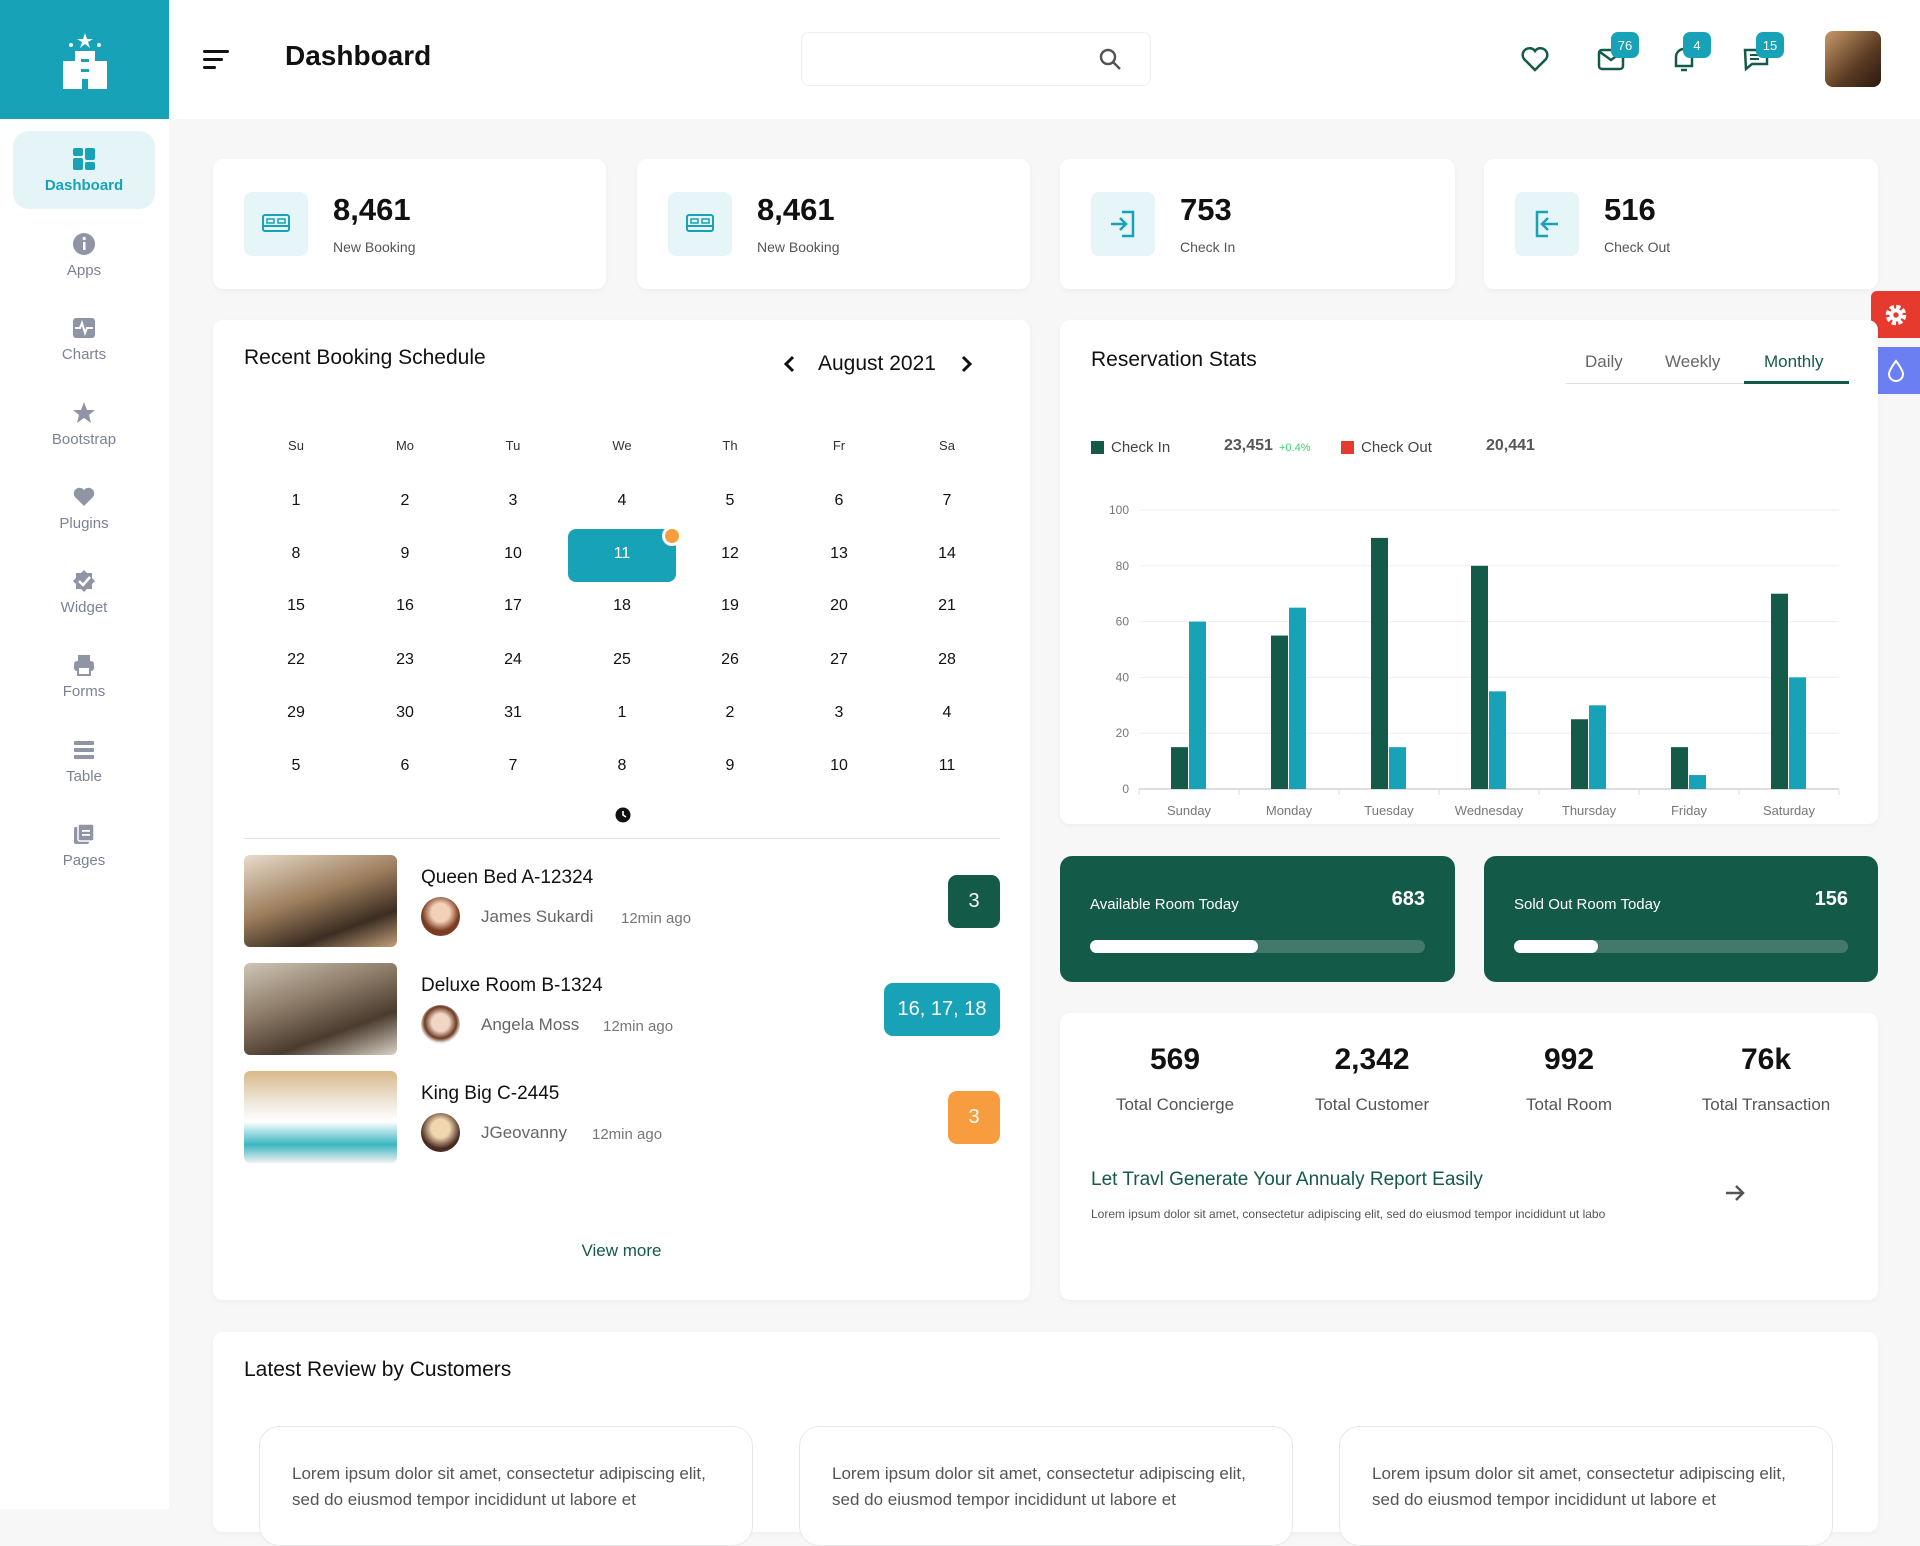 Image resolution: width=1920 pixels, height=1546 pixels. I want to click on room-count-badge: 16, 17, 18, so click(942, 1009).